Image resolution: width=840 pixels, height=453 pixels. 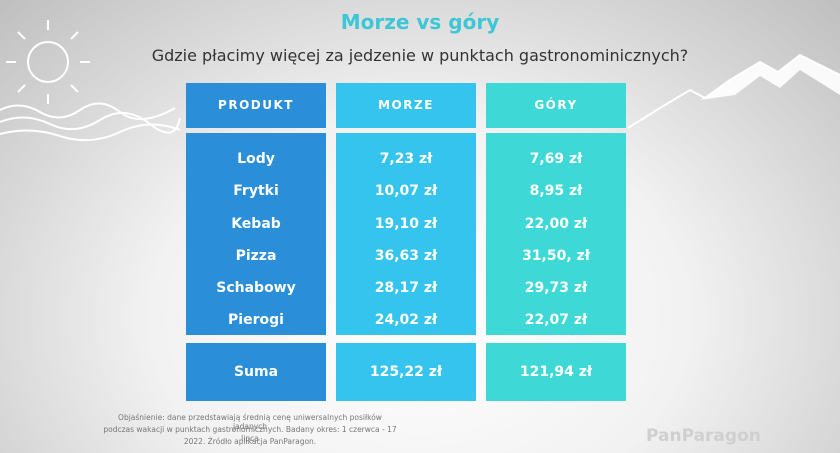 I want to click on total-cell: Suma, so click(x=256, y=372).